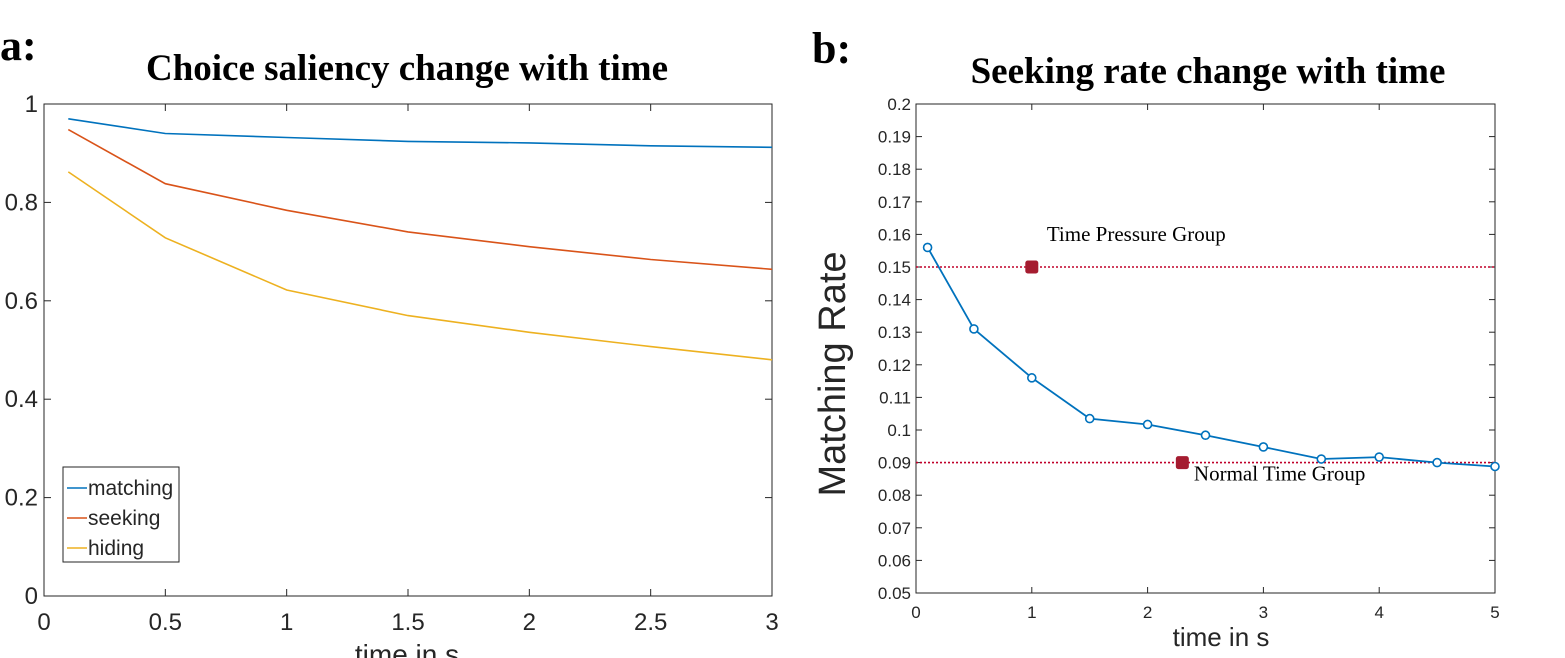 Image resolution: width=1565 pixels, height=658 pixels. Describe the element at coordinates (1263, 612) in the screenshot. I see `chart-b-xtick-label: 3` at that location.